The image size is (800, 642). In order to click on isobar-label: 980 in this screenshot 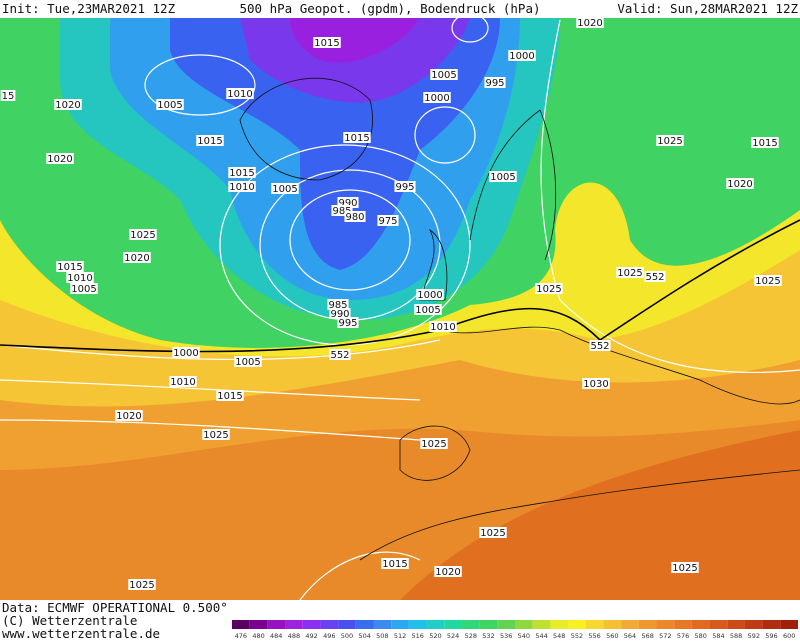, I will do `click(354, 217)`.